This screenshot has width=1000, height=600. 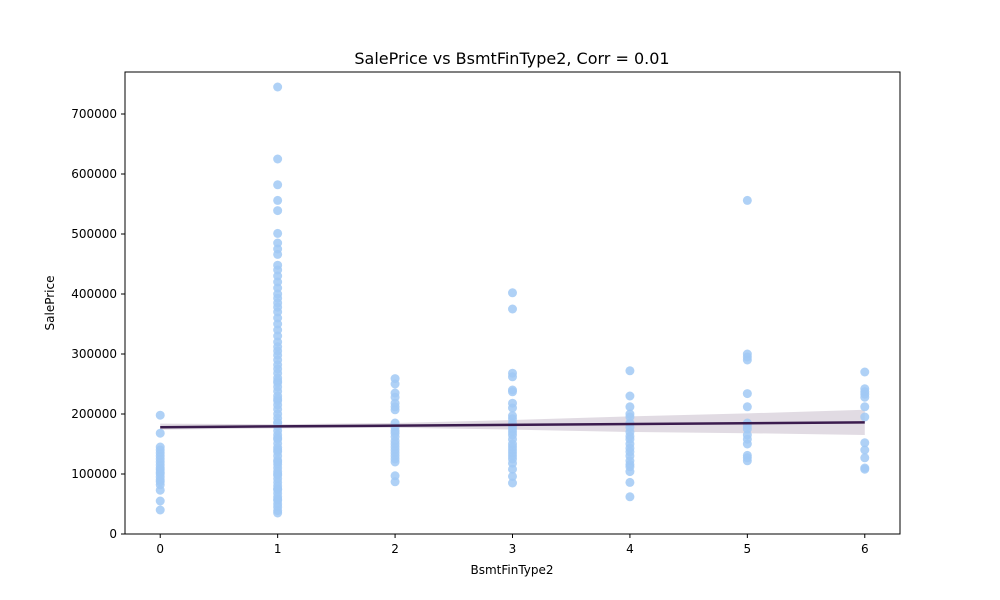 What do you see at coordinates (113, 534) in the screenshot?
I see `y-tick-label: 0` at bounding box center [113, 534].